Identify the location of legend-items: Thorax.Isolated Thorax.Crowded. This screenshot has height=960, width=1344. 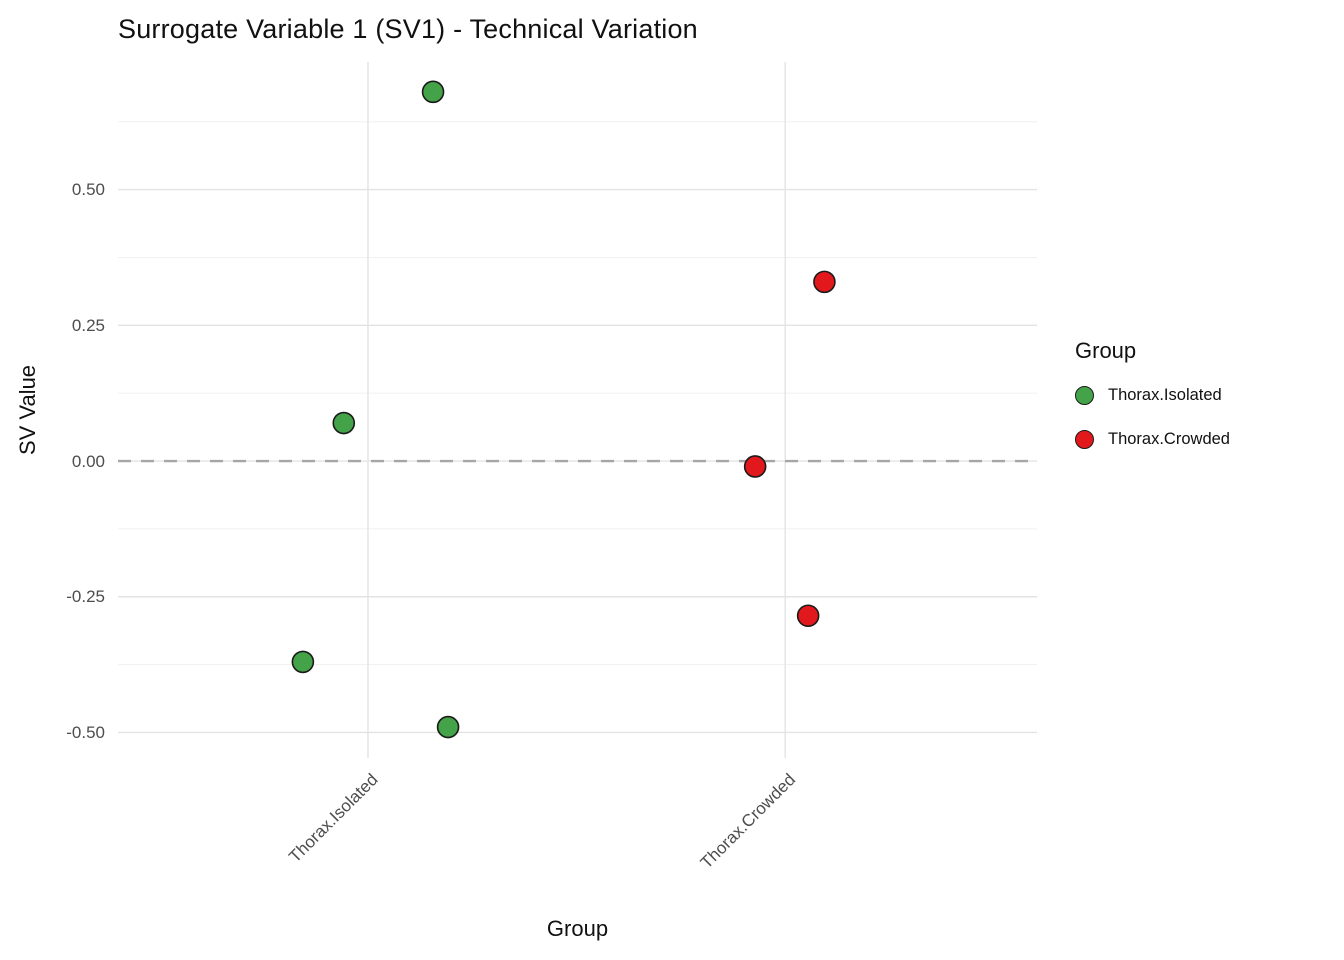
(1205, 417).